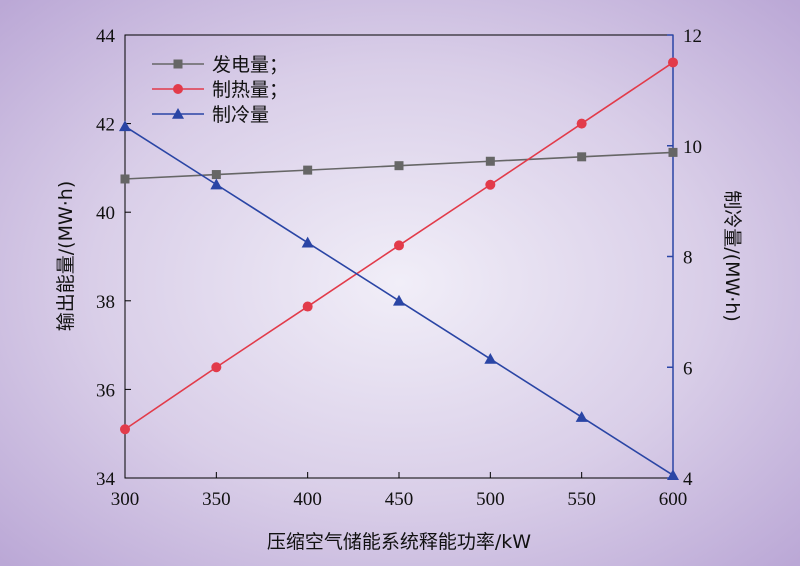 This screenshot has width=800, height=566. What do you see at coordinates (105, 213) in the screenshot?
I see `left-y-tick-label: 40` at bounding box center [105, 213].